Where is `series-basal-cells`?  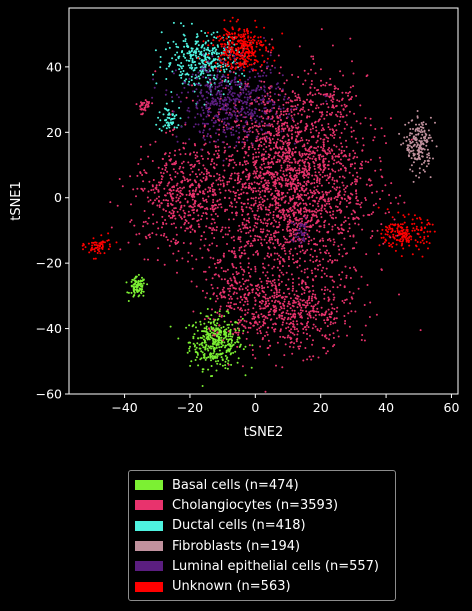 series-basal-cells is located at coordinates (189, 330).